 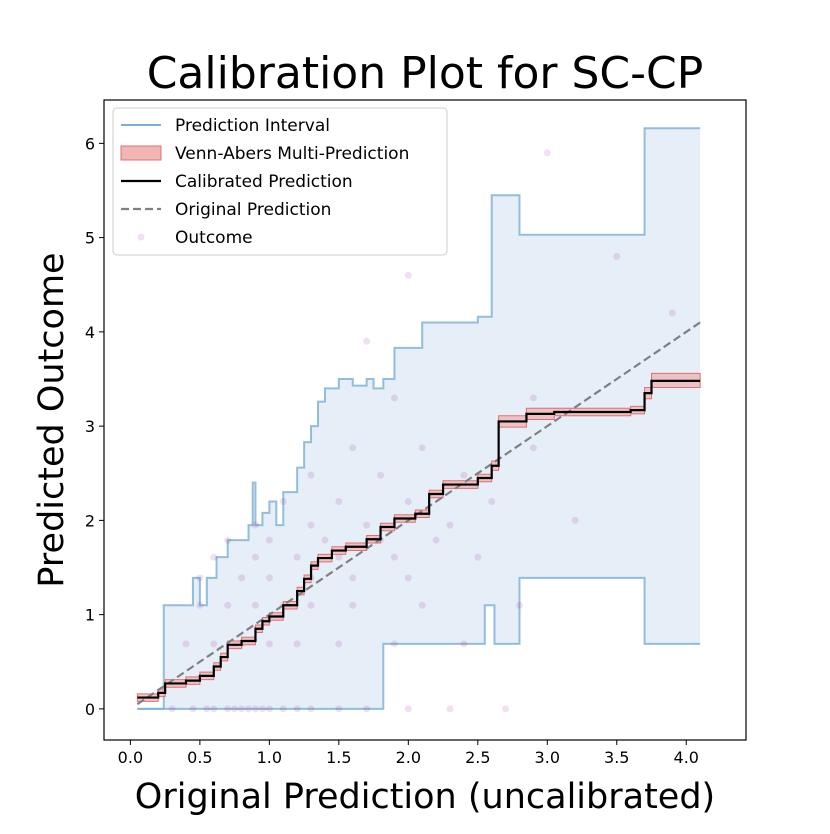 I want to click on y-tick-label: 0, so click(x=90, y=709).